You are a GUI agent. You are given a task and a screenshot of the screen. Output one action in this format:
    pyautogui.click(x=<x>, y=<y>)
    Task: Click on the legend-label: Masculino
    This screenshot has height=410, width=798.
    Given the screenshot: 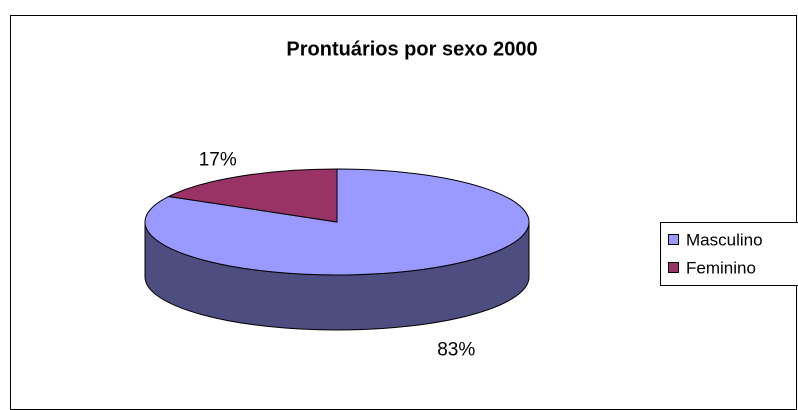 What is the action you would take?
    pyautogui.click(x=724, y=239)
    